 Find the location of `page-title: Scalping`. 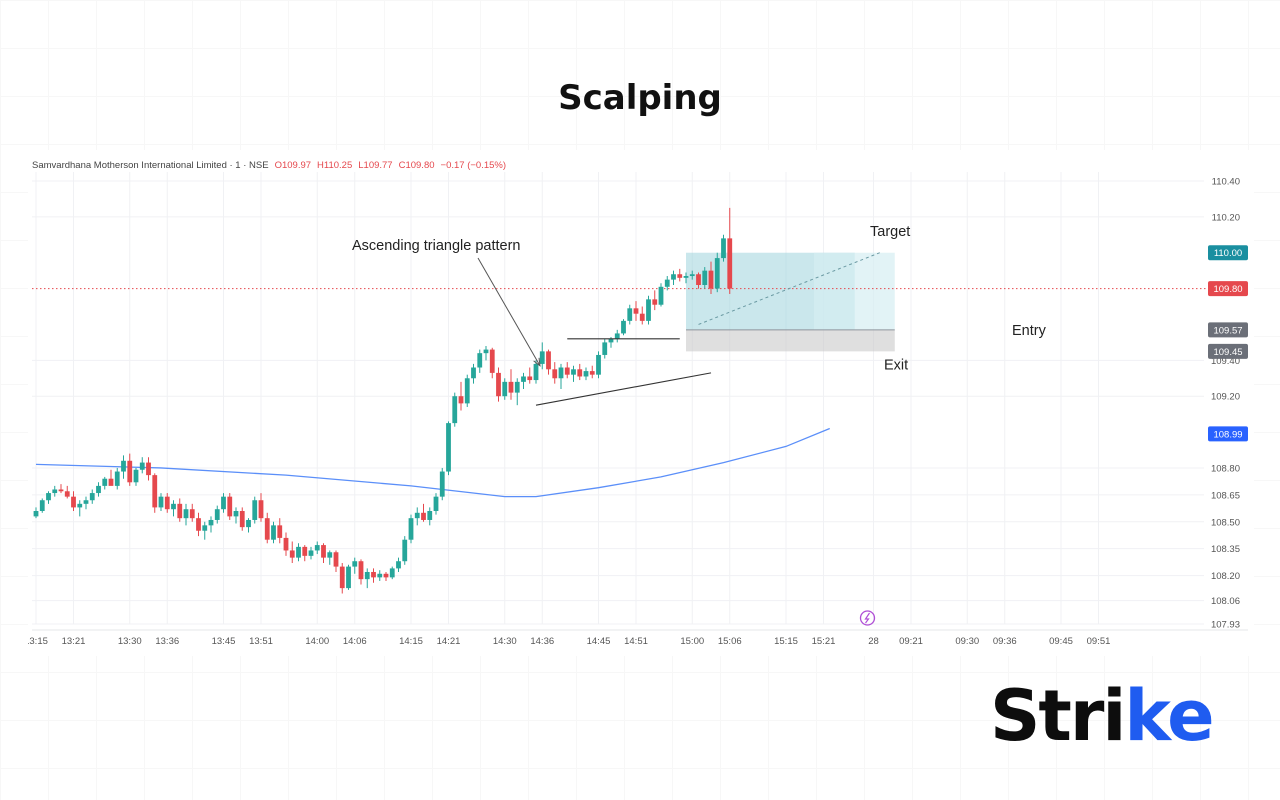

page-title: Scalping is located at coordinates (640, 98).